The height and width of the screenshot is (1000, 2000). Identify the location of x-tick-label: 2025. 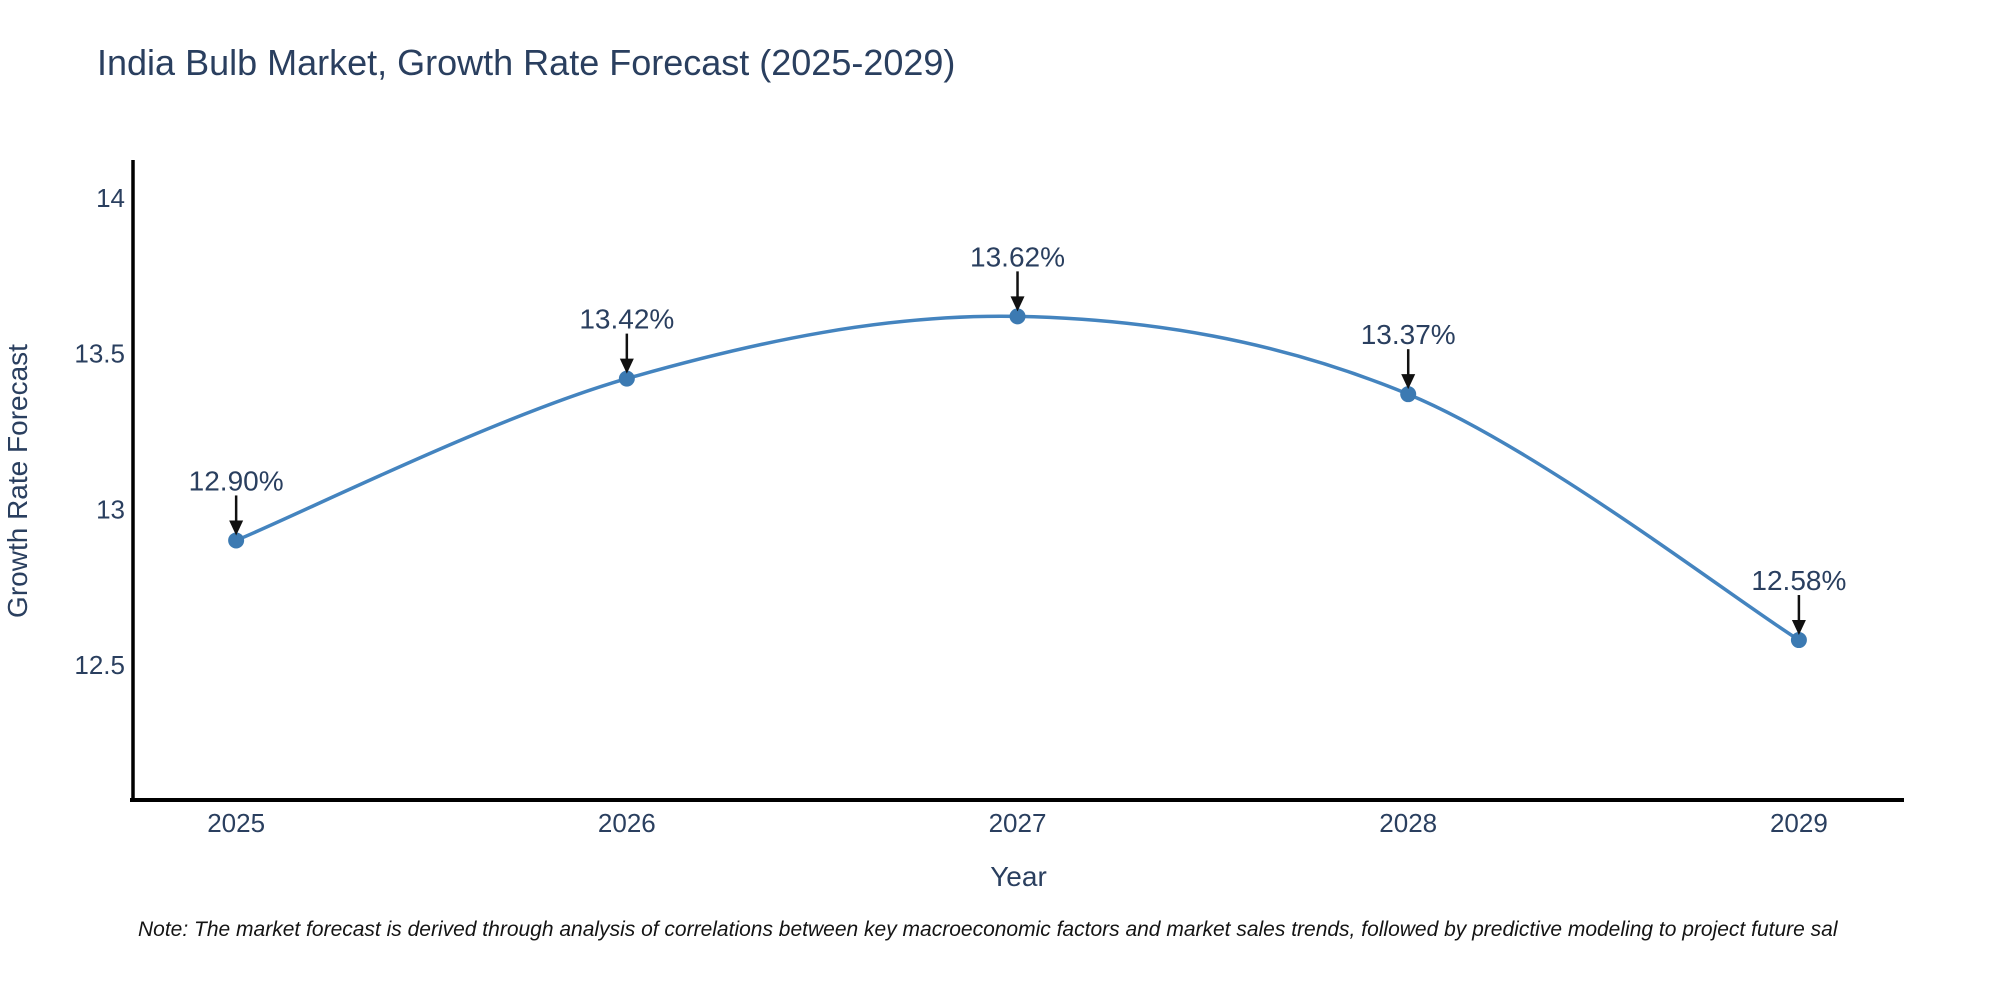
(236, 823).